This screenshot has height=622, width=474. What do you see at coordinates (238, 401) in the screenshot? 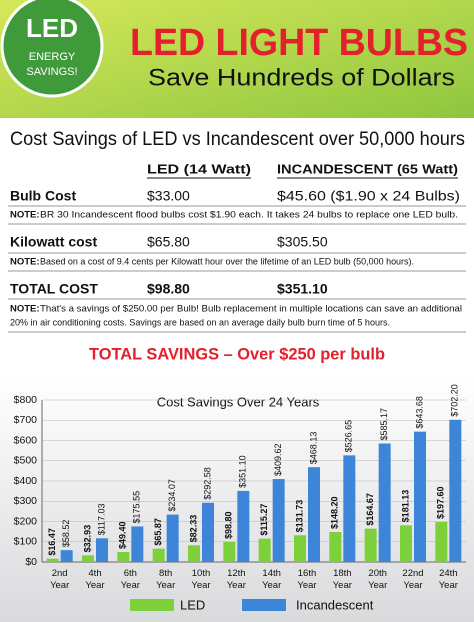
I see `chart-title: Cost Savings Over 24 Years` at bounding box center [238, 401].